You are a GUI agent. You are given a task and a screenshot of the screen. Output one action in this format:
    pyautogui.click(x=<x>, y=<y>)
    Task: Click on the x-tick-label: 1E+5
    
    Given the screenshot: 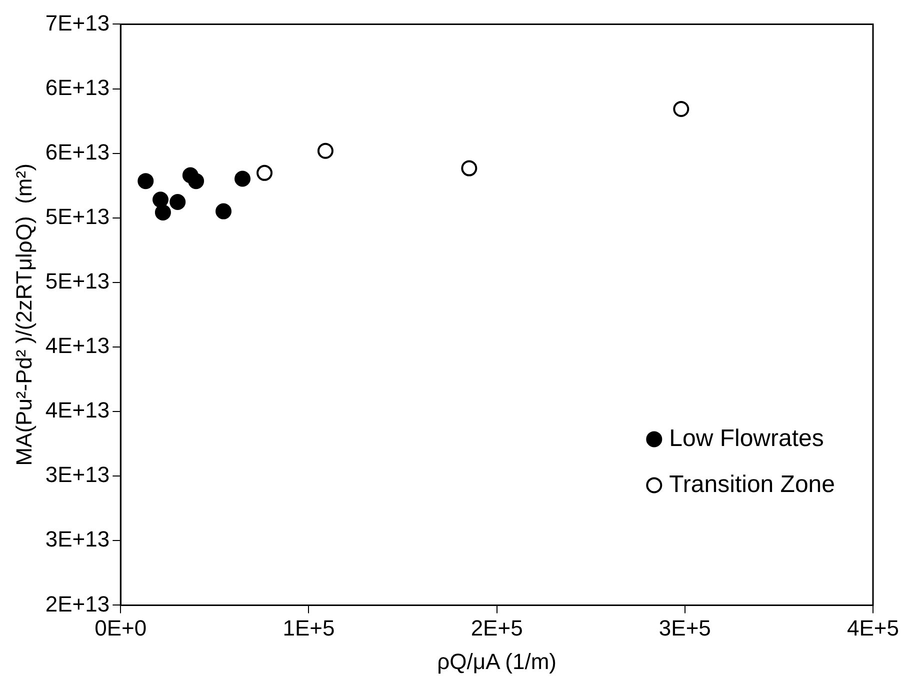 What is the action you would take?
    pyautogui.click(x=308, y=627)
    